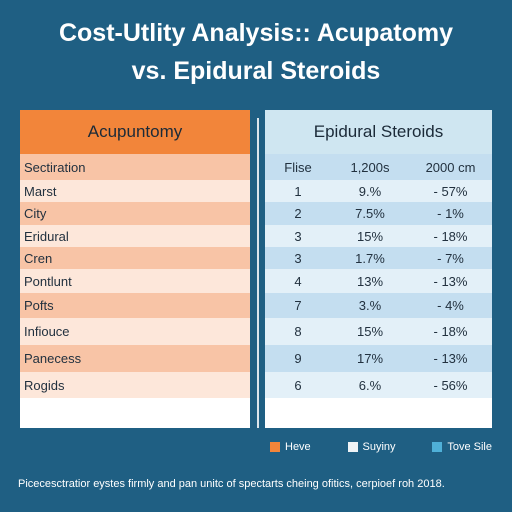 Image resolution: width=512 pixels, height=512 pixels. What do you see at coordinates (53, 358) in the screenshot?
I see `row-label: Panecess` at bounding box center [53, 358].